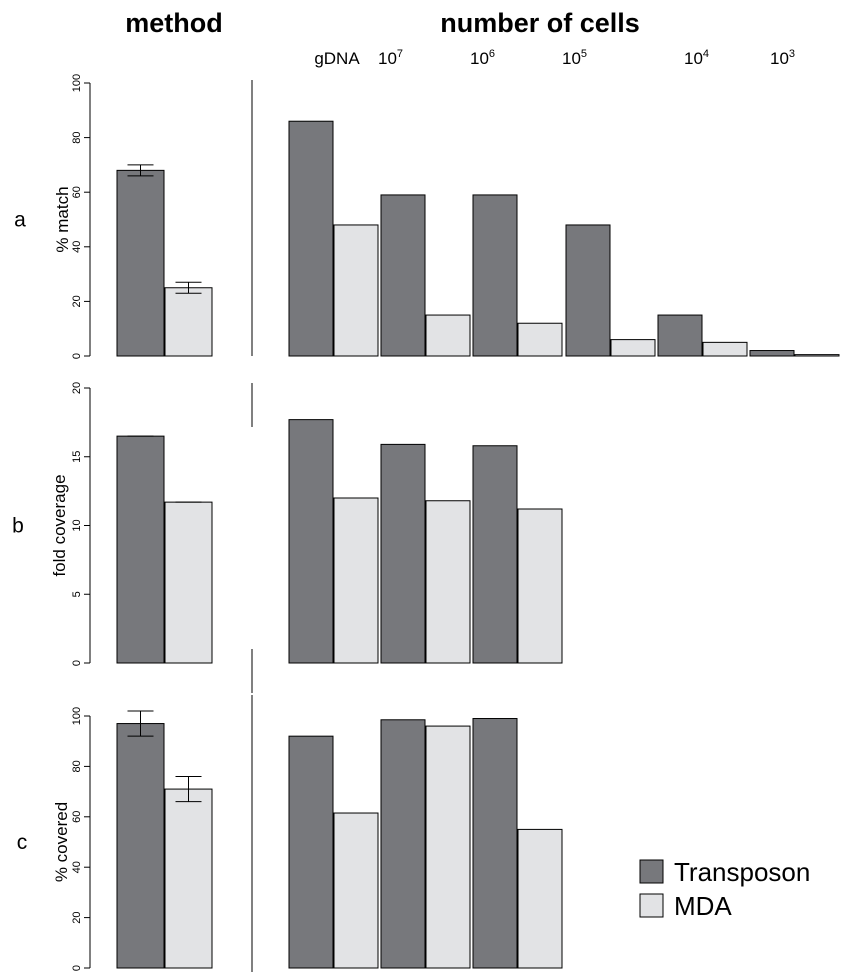 The image size is (843, 975). I want to click on y-axis-label: % match, so click(62, 219).